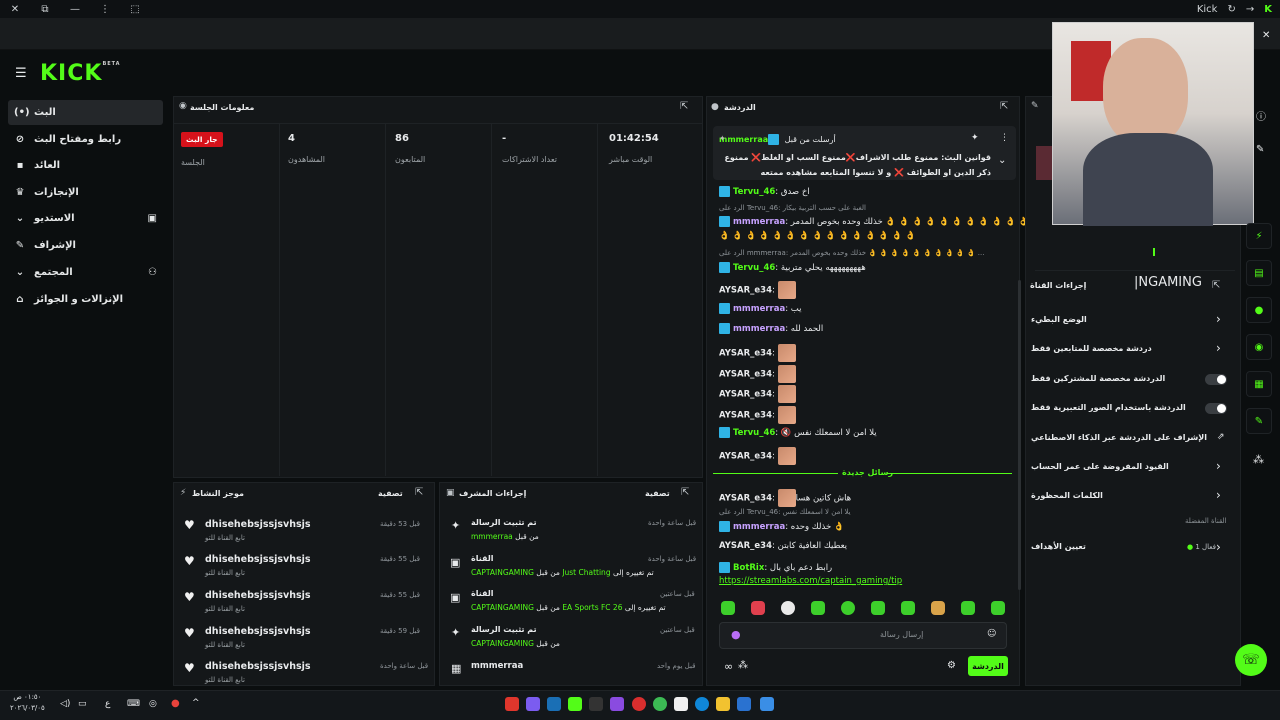 This screenshot has width=1280, height=720. Describe the element at coordinates (992, 634) in the screenshot. I see `emoji-icon: ☺` at that location.